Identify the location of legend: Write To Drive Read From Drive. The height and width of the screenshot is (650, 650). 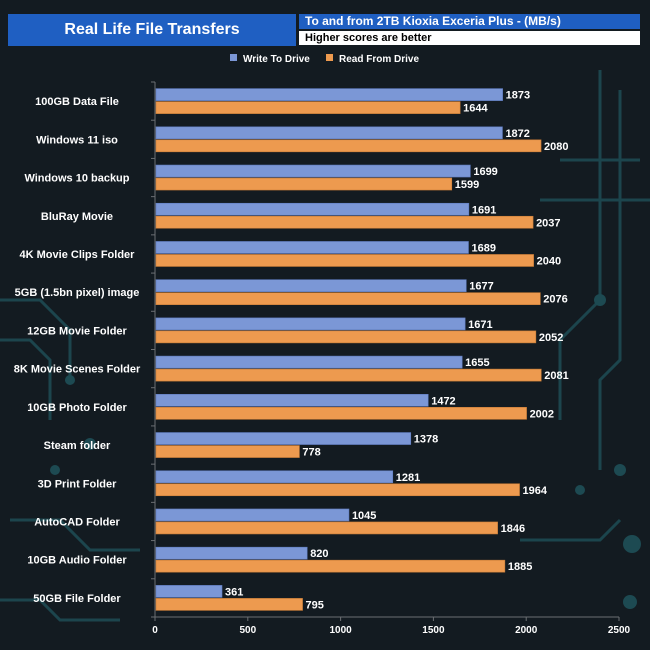
(324, 59).